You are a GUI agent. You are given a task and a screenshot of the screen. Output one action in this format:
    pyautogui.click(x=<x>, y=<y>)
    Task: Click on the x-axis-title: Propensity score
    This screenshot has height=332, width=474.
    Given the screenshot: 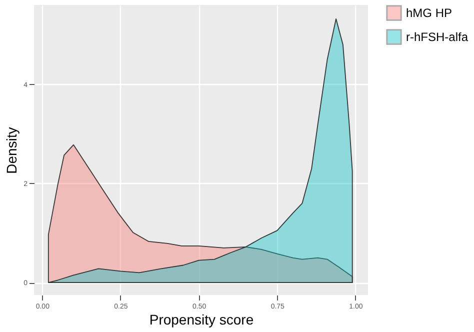 What is the action you would take?
    pyautogui.click(x=201, y=320)
    